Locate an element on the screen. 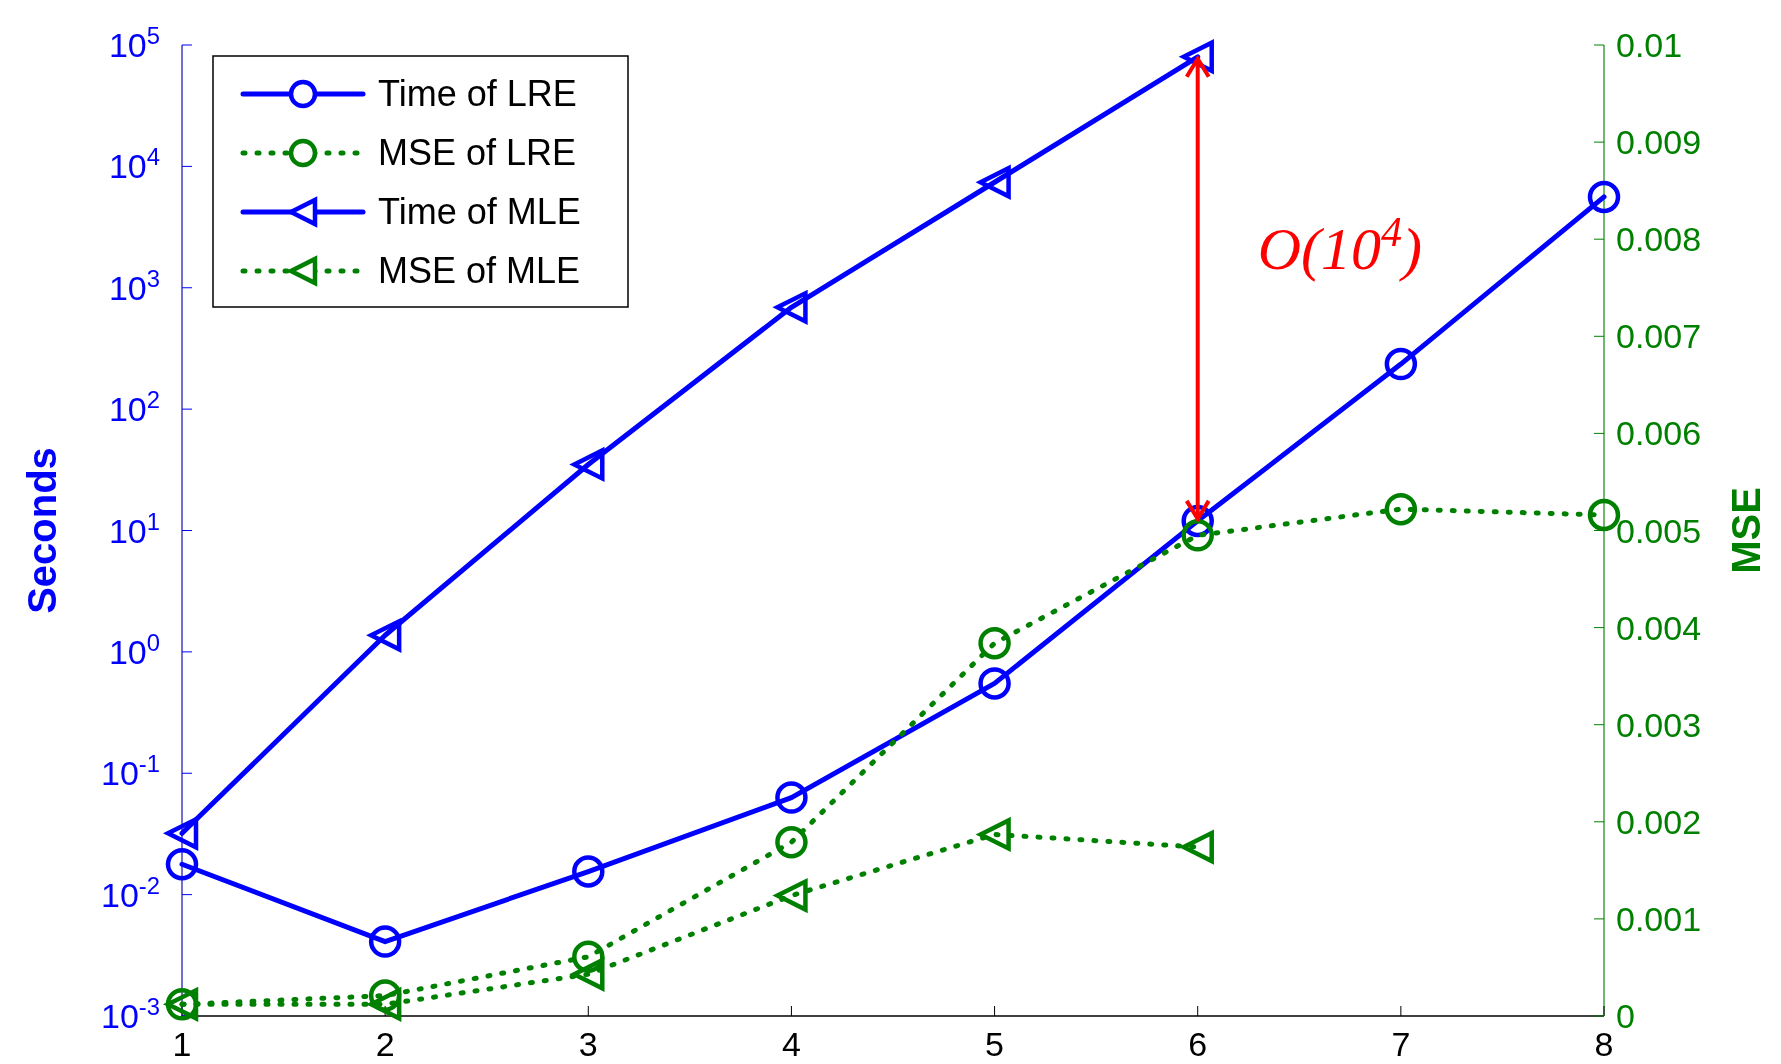 The width and height of the screenshot is (1781, 1064). y2-tick-label: 0.002 is located at coordinates (1659, 821).